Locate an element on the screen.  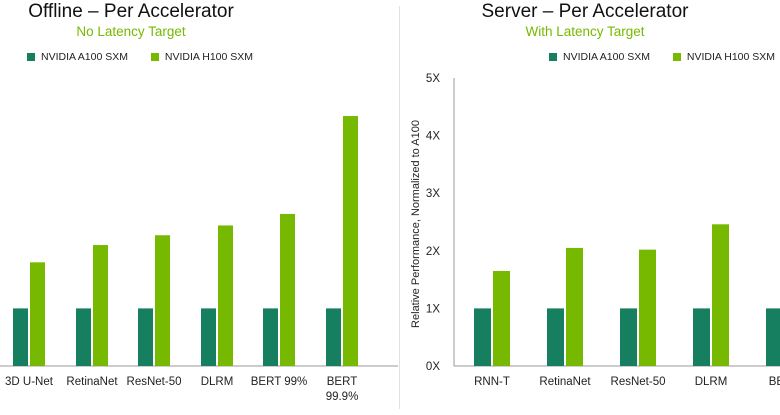
panel-divider is located at coordinates (399, 207).